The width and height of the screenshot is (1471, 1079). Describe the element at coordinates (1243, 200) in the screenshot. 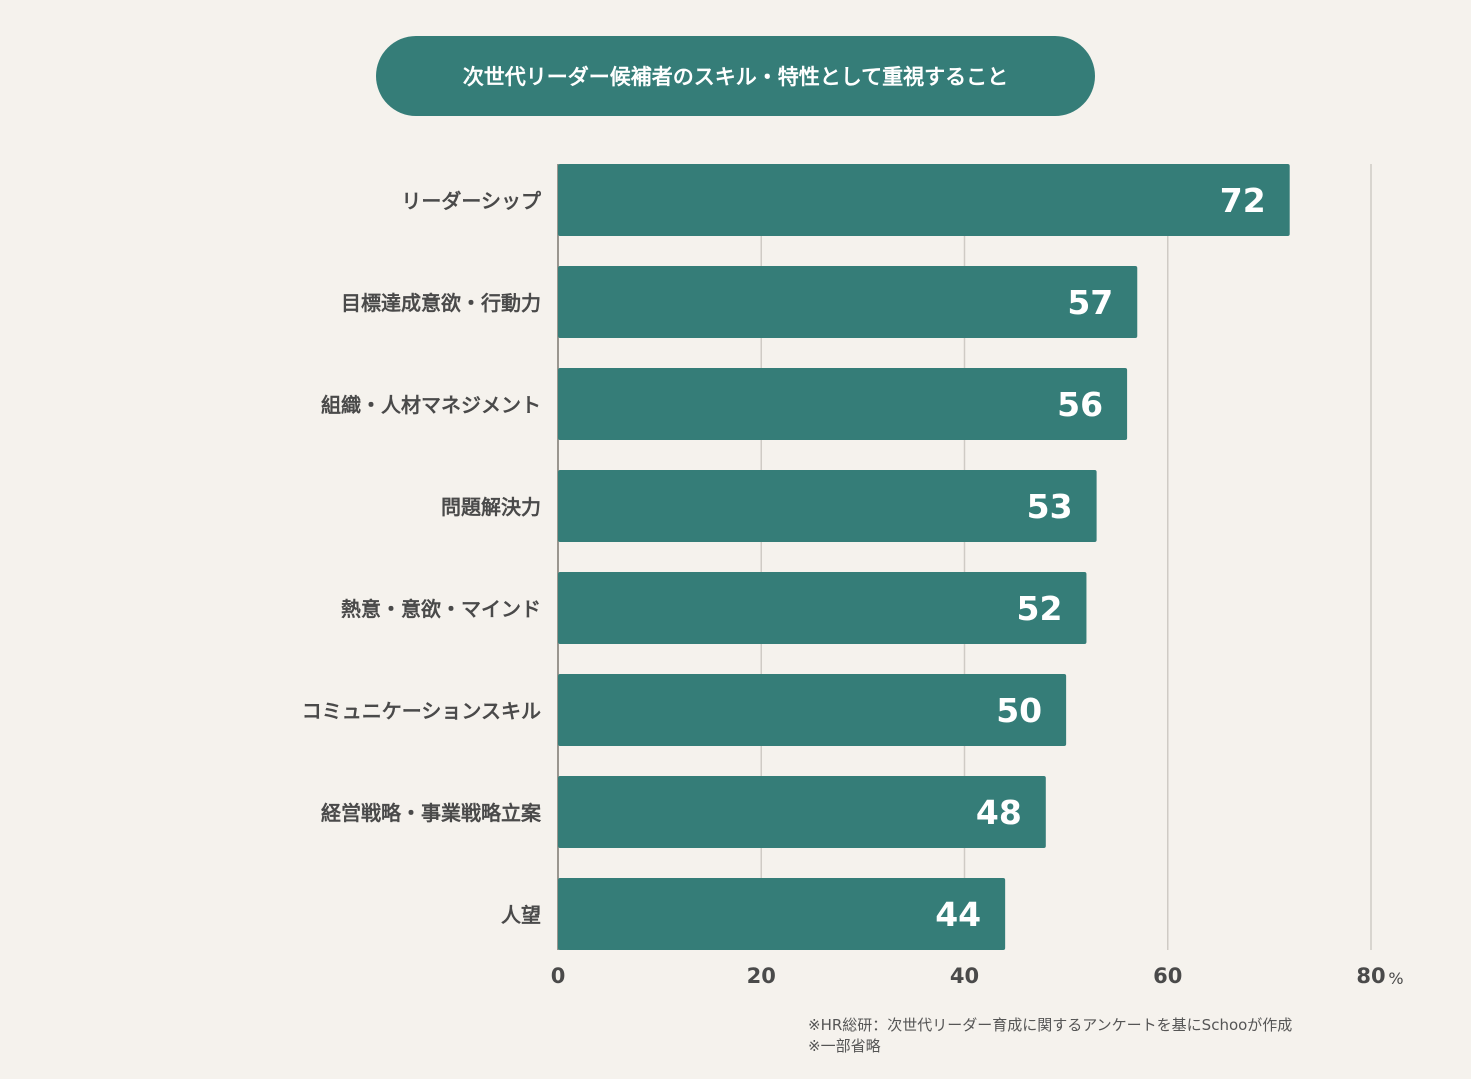

I see `bar-value-label: 72` at that location.